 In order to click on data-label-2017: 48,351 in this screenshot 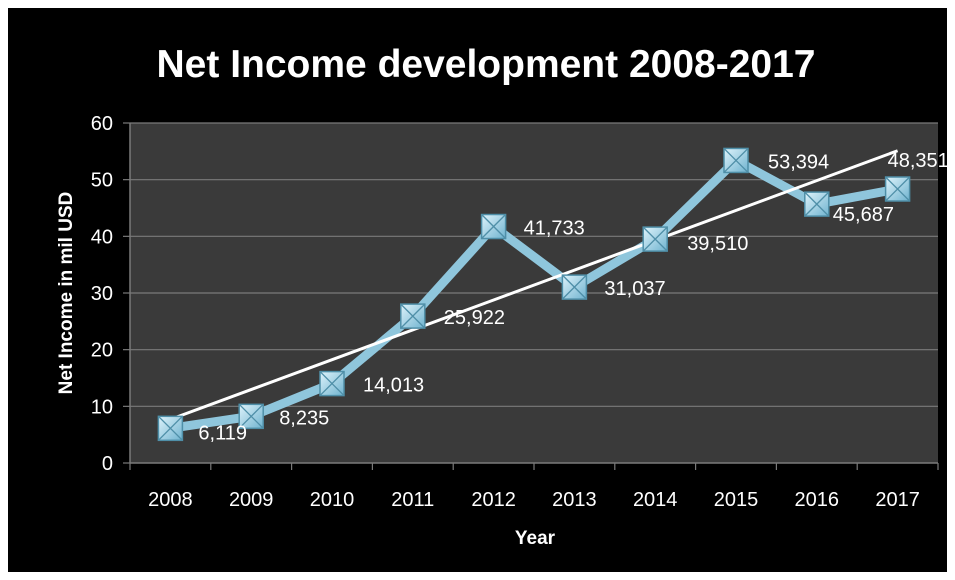, I will do `click(917, 161)`.